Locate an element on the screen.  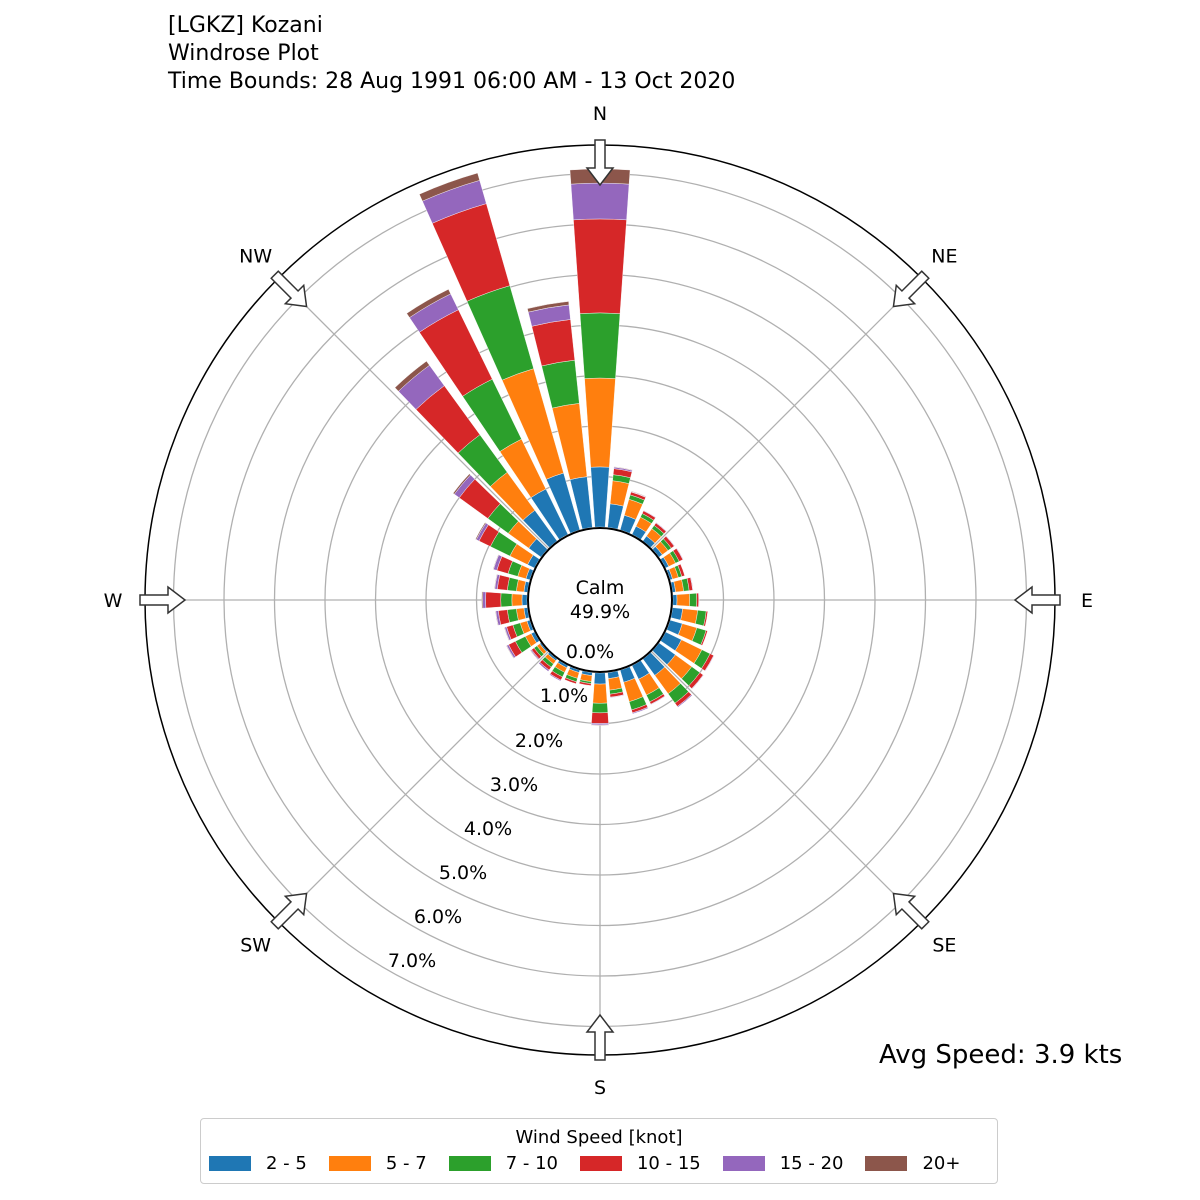
bar-segment-180-20+ is located at coordinates (600, 725).